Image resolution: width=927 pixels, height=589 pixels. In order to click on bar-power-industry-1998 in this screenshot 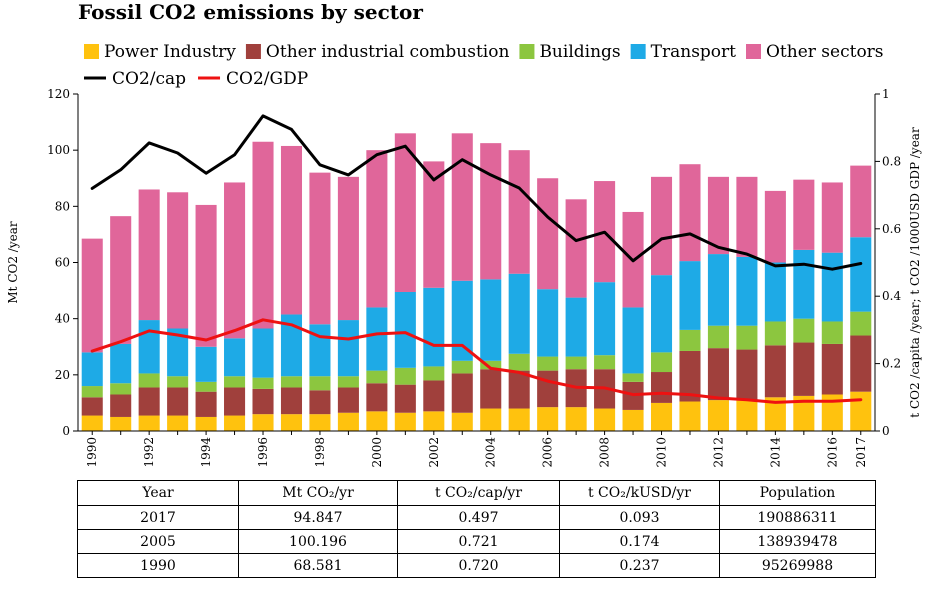, I will do `click(320, 422)`.